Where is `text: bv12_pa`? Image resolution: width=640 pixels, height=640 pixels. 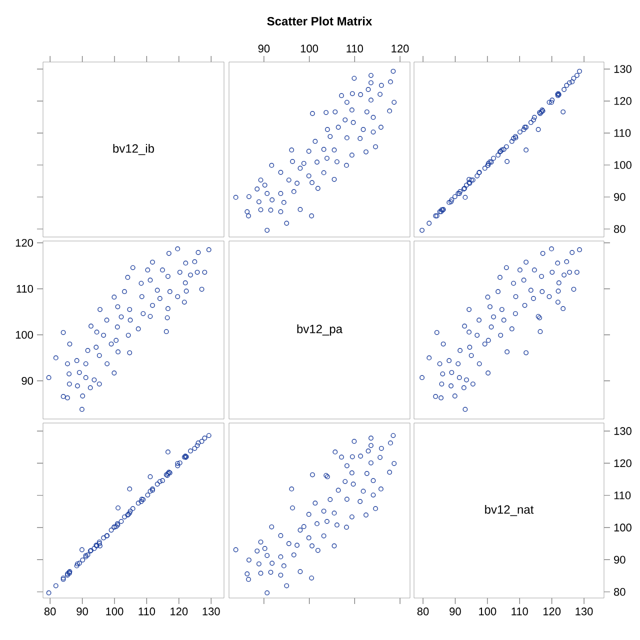 text: bv12_pa is located at coordinates (320, 330).